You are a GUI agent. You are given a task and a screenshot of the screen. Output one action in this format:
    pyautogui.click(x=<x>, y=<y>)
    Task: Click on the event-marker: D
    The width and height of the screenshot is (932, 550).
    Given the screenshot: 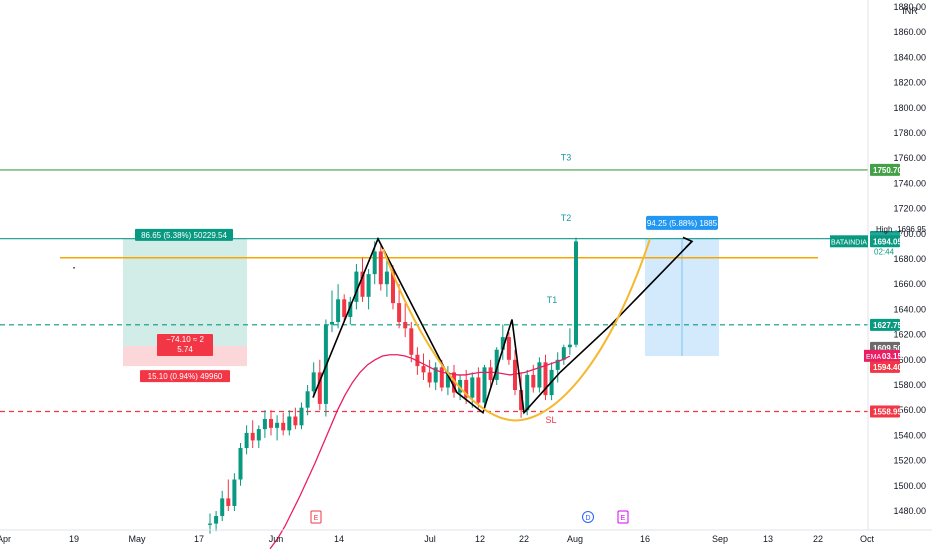 What is the action you would take?
    pyautogui.click(x=588, y=517)
    